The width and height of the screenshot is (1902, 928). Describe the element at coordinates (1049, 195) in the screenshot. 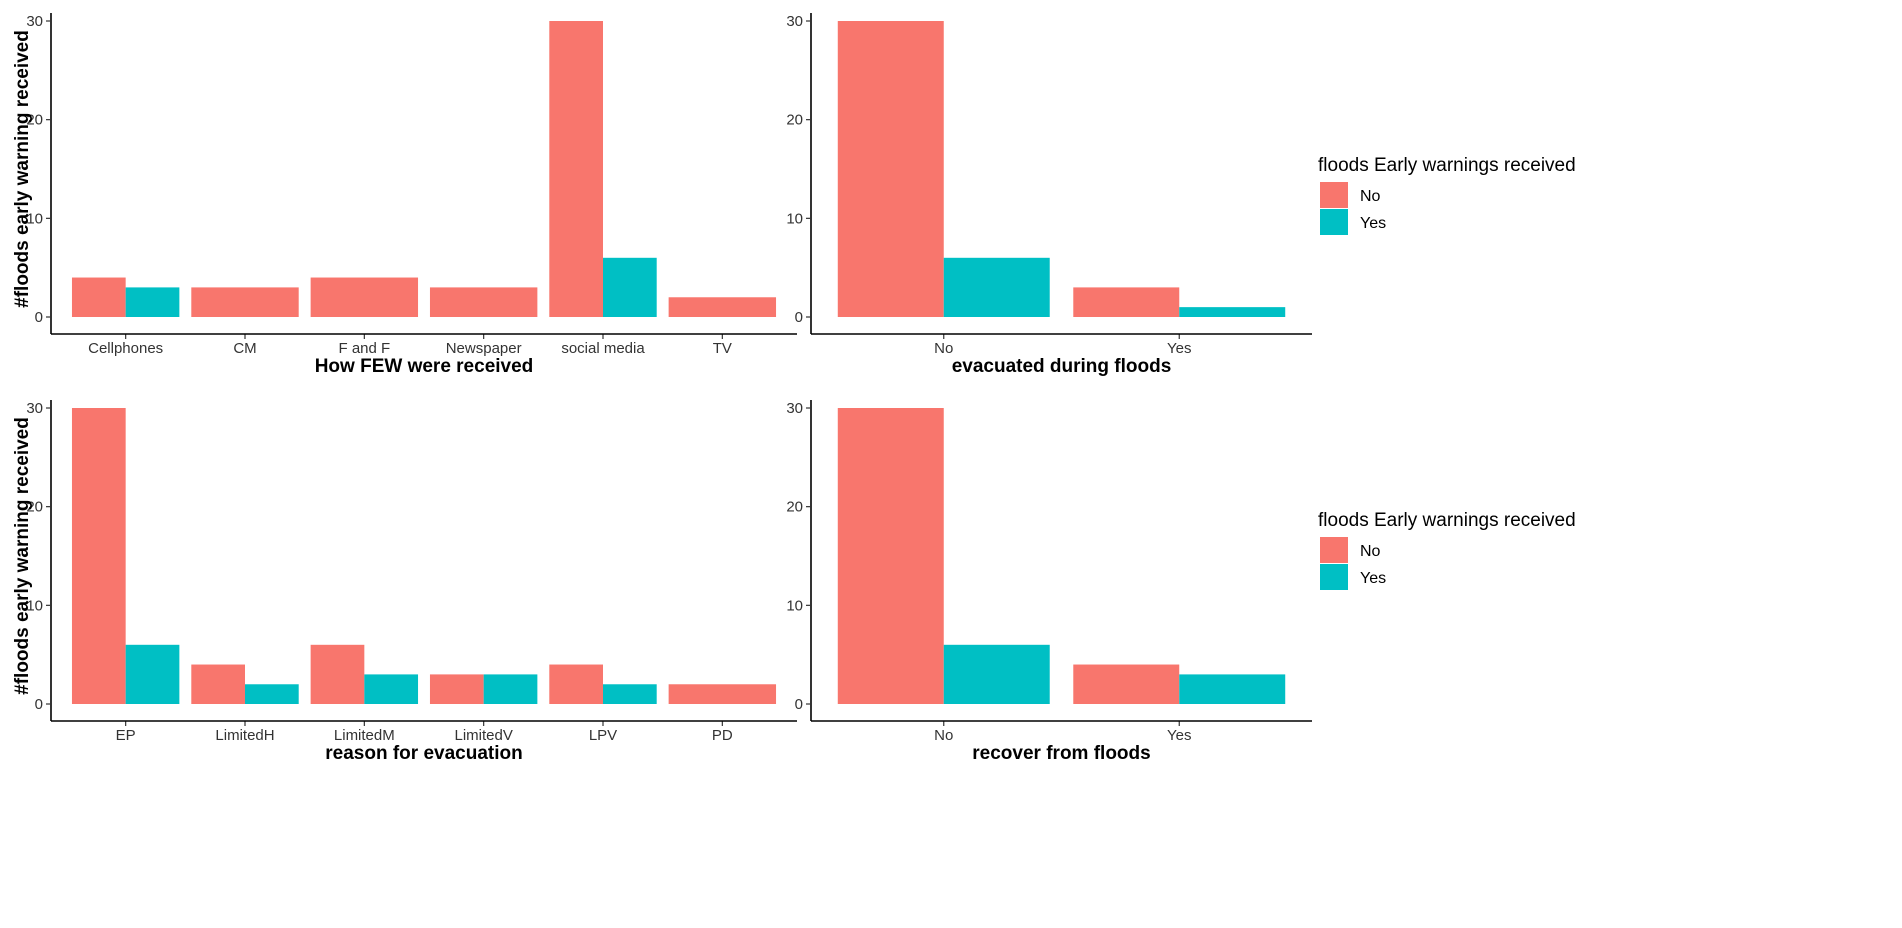

I see `chart-panel-2: No Yes 0 10 20 30 evacuated during floods` at that location.